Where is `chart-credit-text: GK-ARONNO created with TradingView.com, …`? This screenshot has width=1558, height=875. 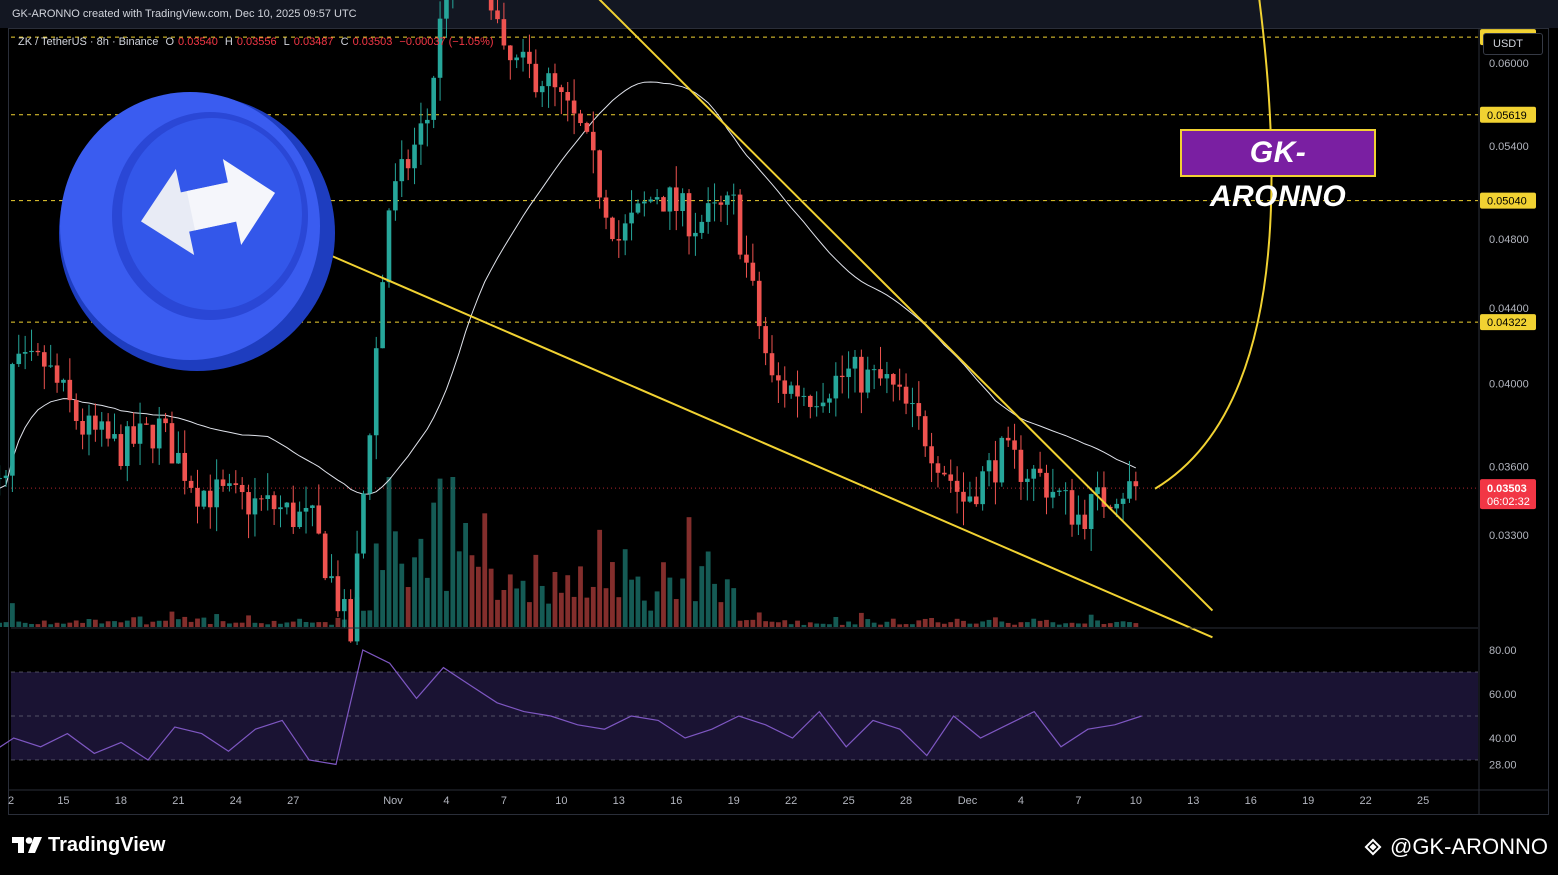
chart-credit-text: GK-ARONNO created with TradingView.com, … is located at coordinates (184, 14).